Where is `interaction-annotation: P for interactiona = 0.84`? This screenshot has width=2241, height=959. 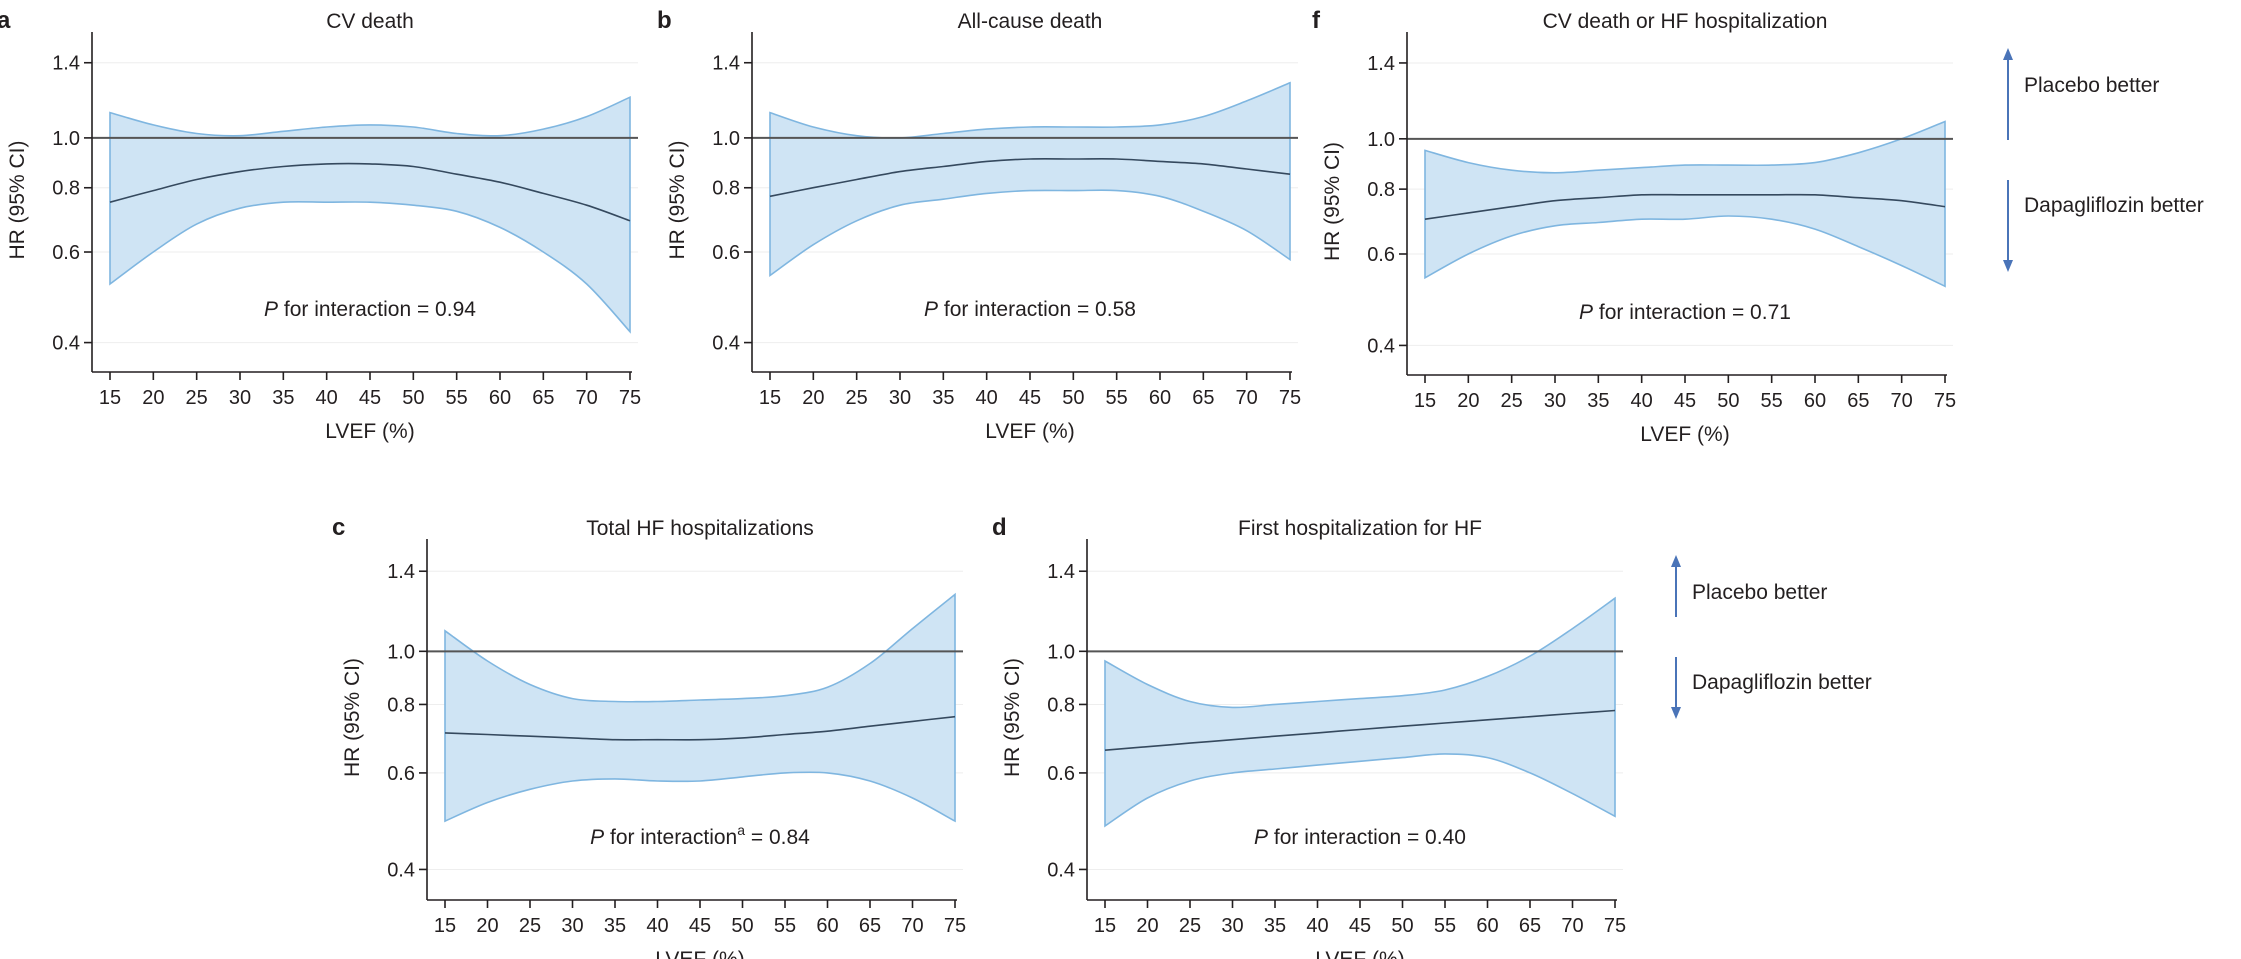 interaction-annotation: P for interactiona = 0.84 is located at coordinates (700, 835).